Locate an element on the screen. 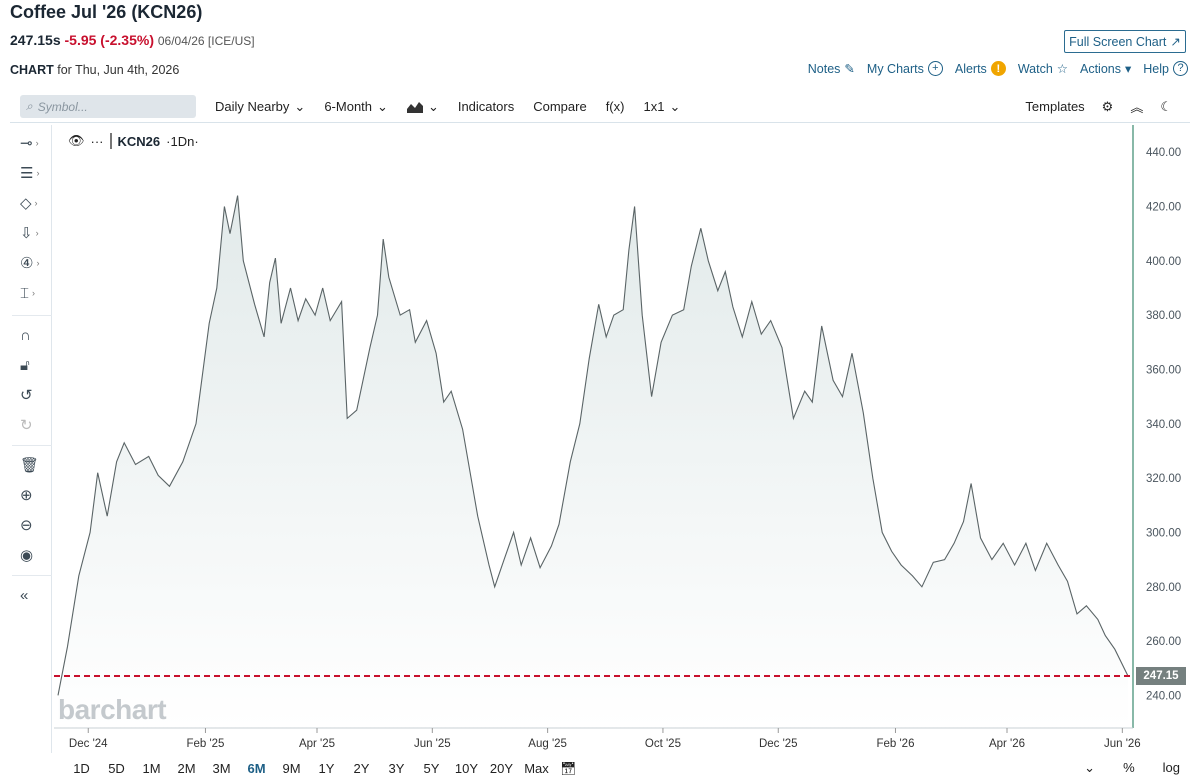 This screenshot has height=782, width=1200. magnet-tool: ∩ is located at coordinates (37, 335).